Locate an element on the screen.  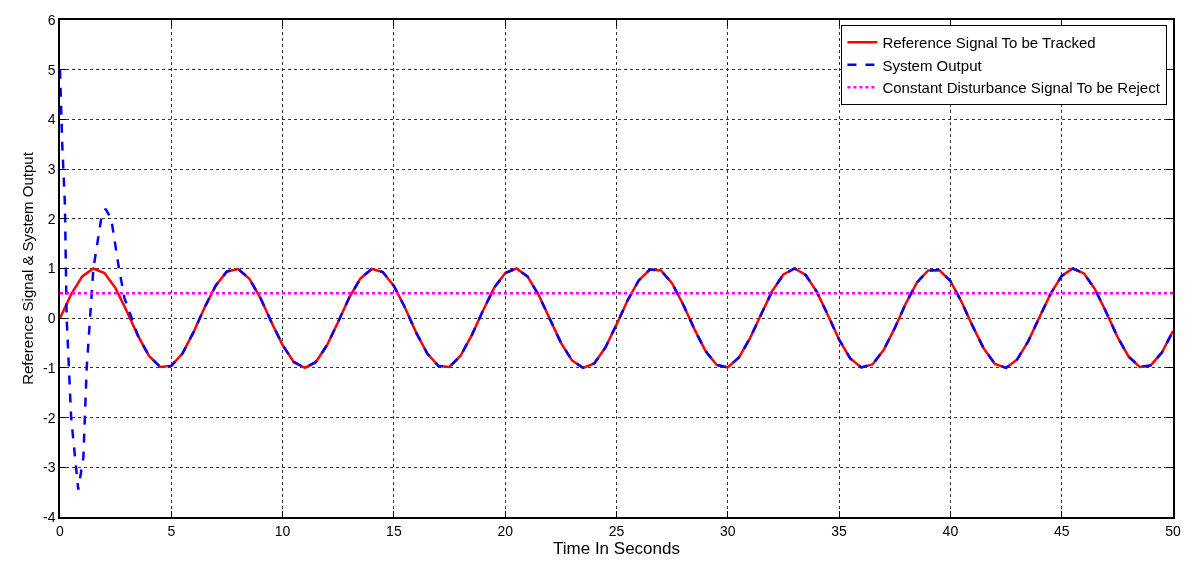
y-tick-label: 0 is located at coordinates (51, 318).